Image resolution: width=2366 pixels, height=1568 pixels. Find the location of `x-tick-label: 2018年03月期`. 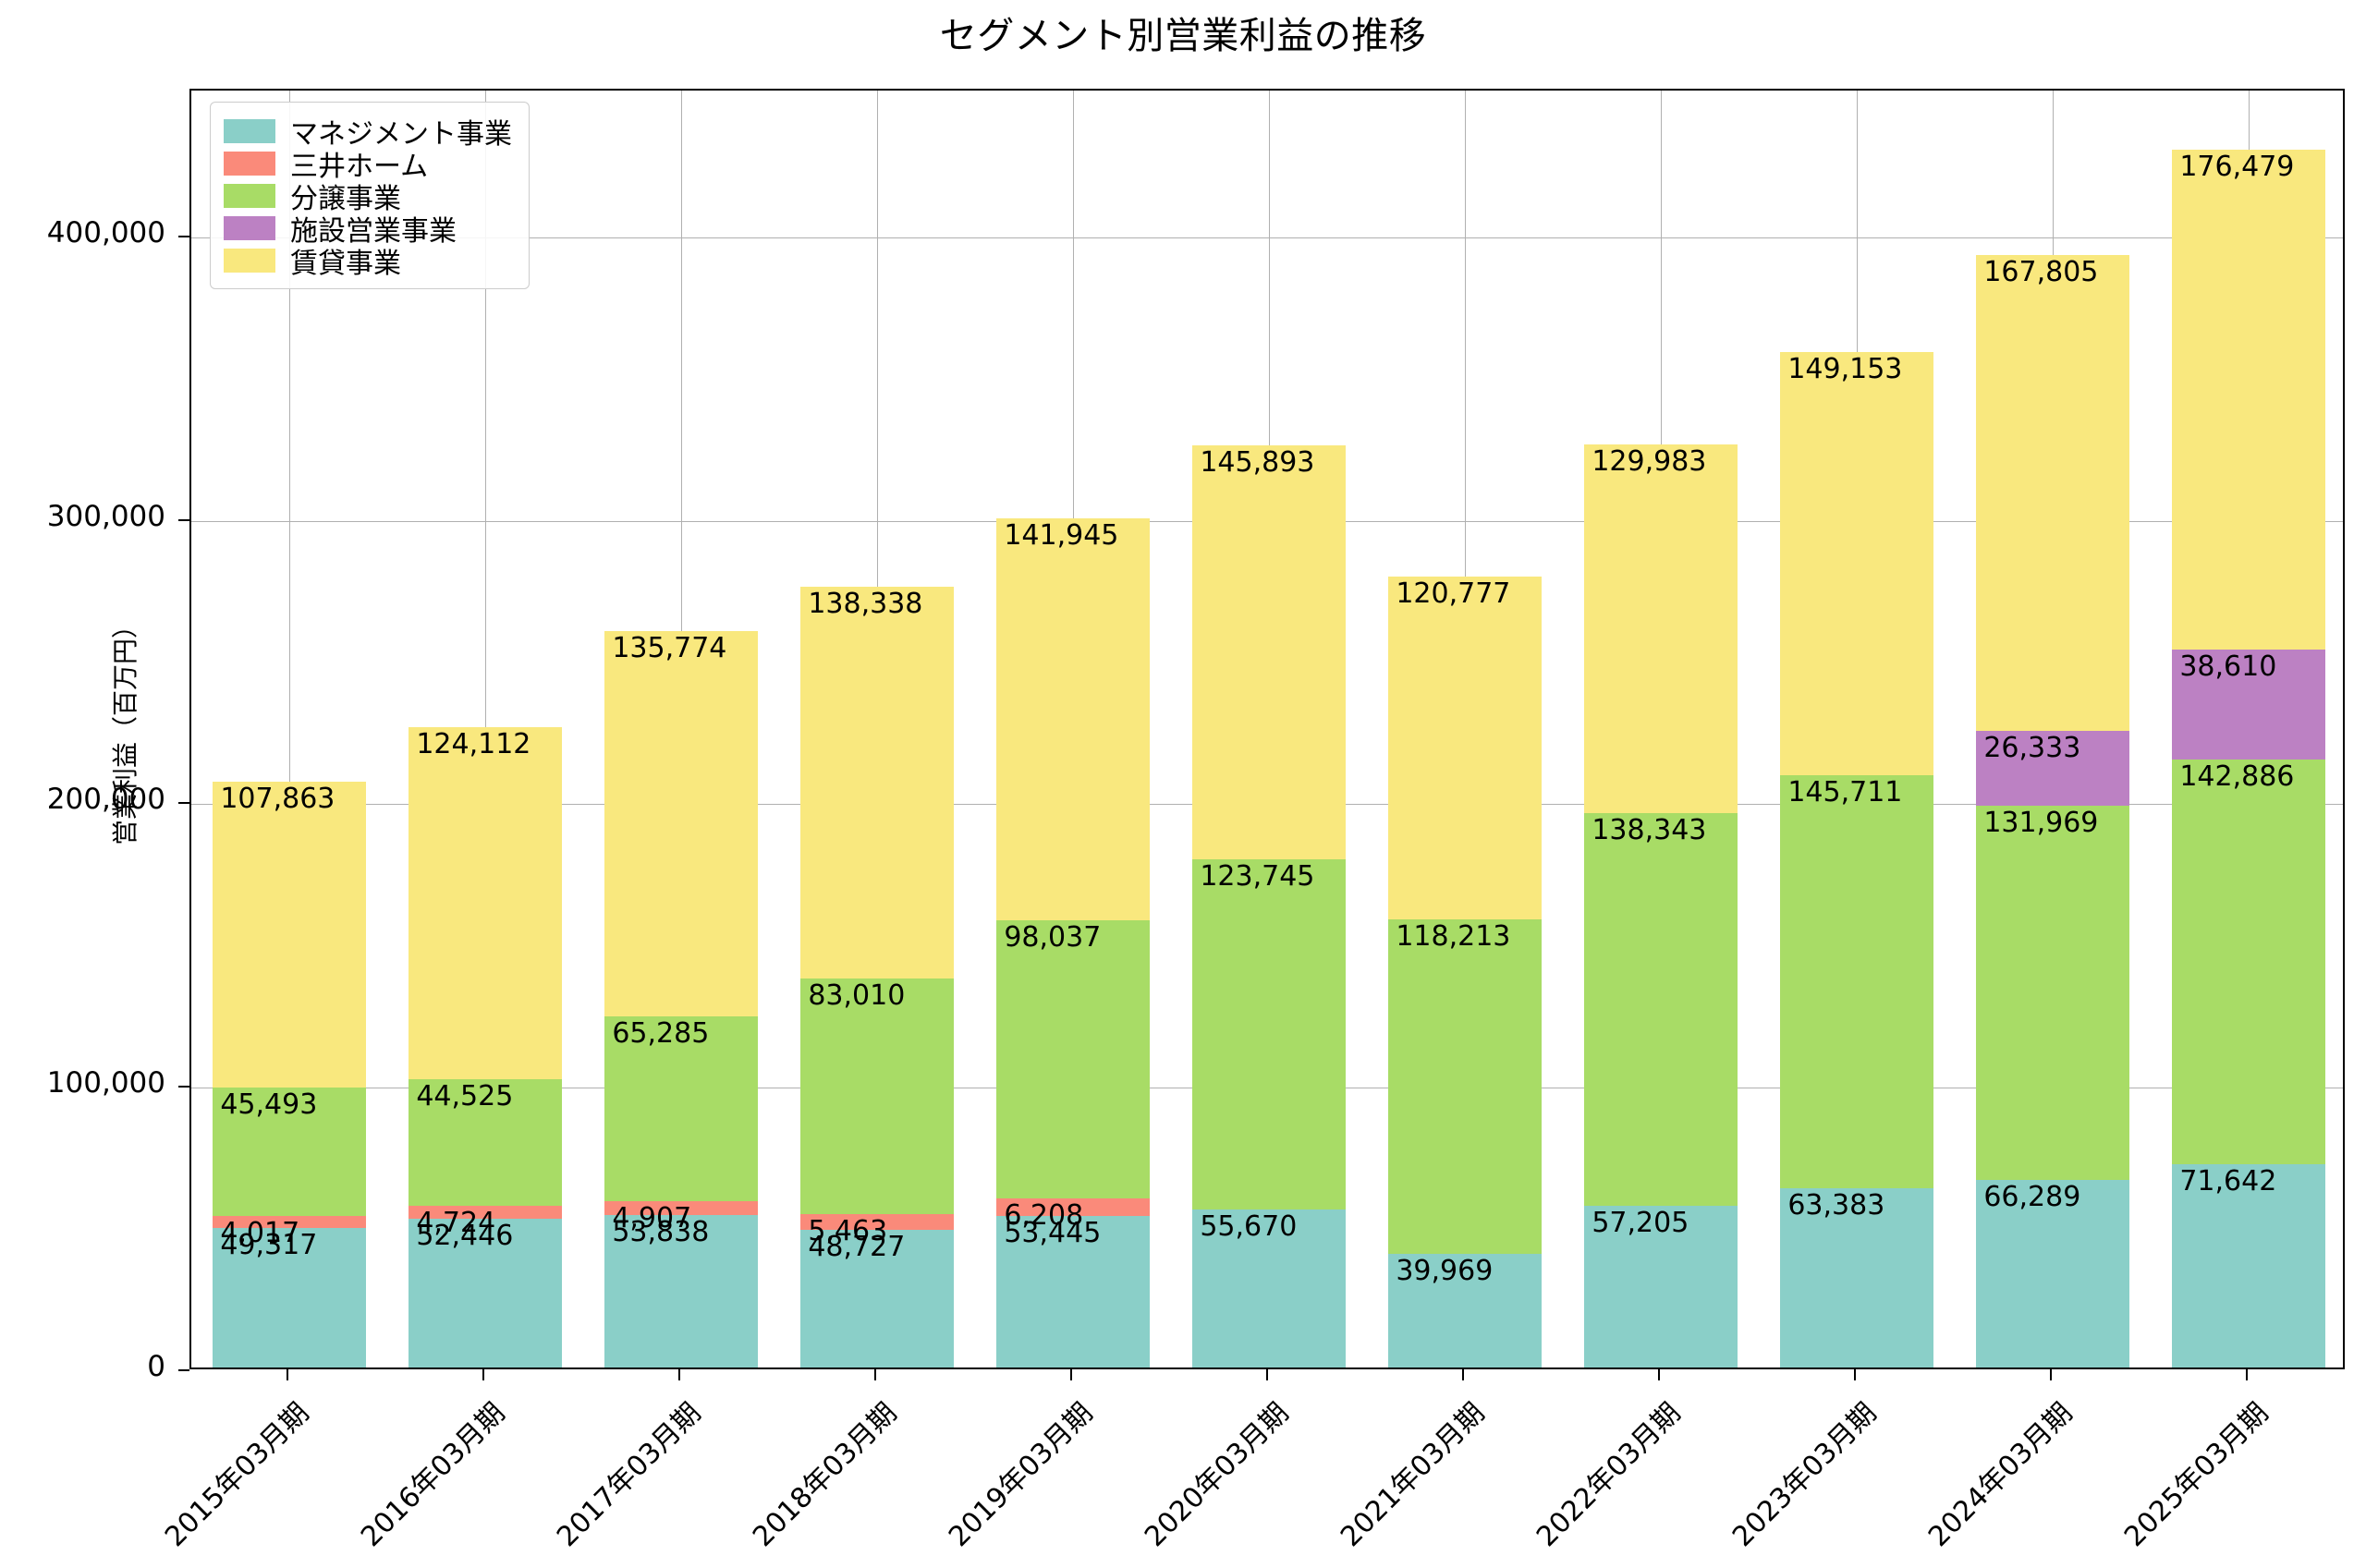

x-tick-label: 2018年03月期 is located at coordinates (826, 1475).